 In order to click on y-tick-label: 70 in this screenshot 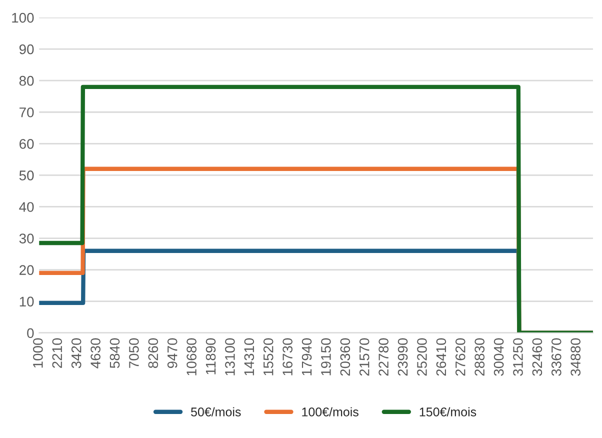, I will do `click(27, 112)`.